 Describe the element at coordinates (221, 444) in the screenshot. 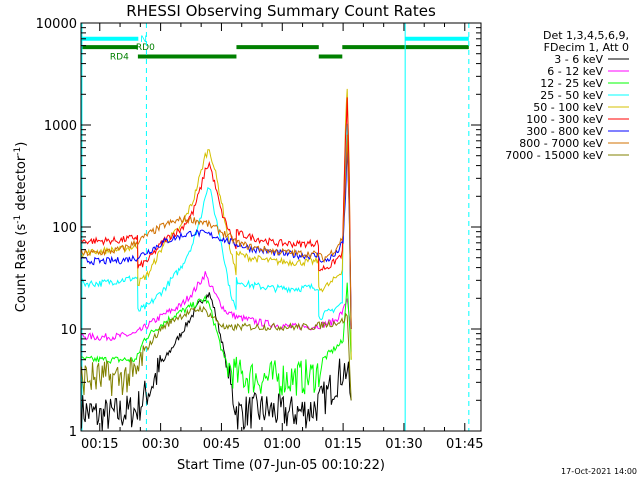

I see `x-tick-label: 00:45` at that location.